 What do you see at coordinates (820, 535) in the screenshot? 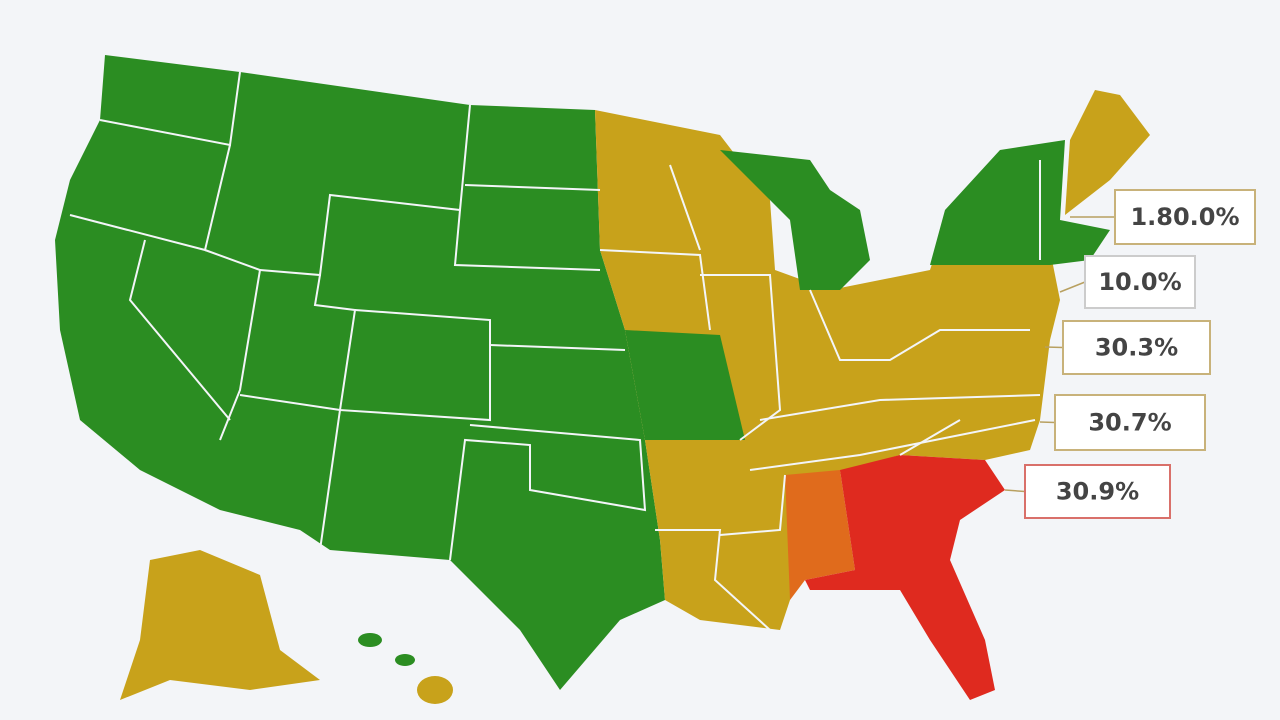
I see `alabama` at bounding box center [820, 535].